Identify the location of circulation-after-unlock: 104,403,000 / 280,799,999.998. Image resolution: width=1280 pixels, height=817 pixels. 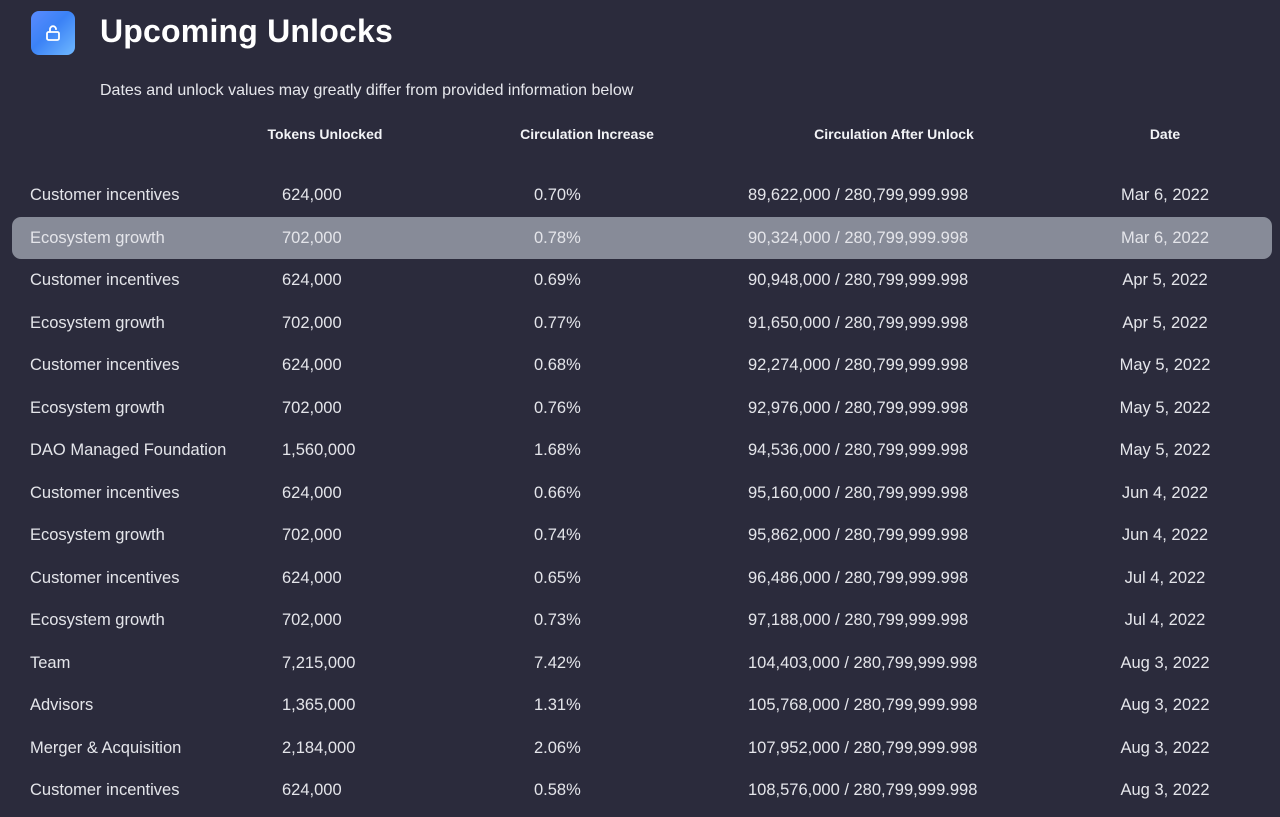
(863, 662).